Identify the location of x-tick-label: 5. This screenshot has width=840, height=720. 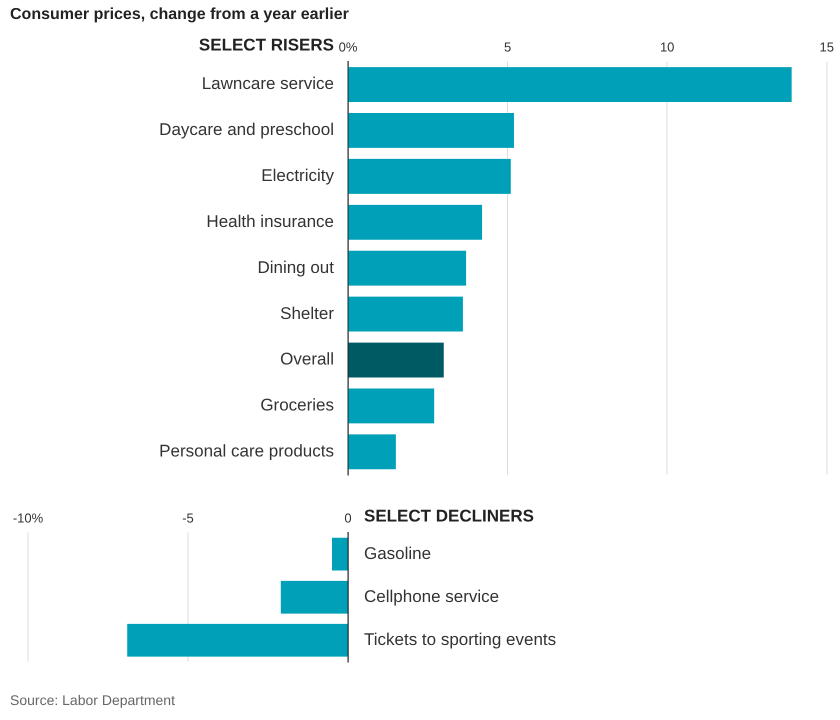
(508, 46).